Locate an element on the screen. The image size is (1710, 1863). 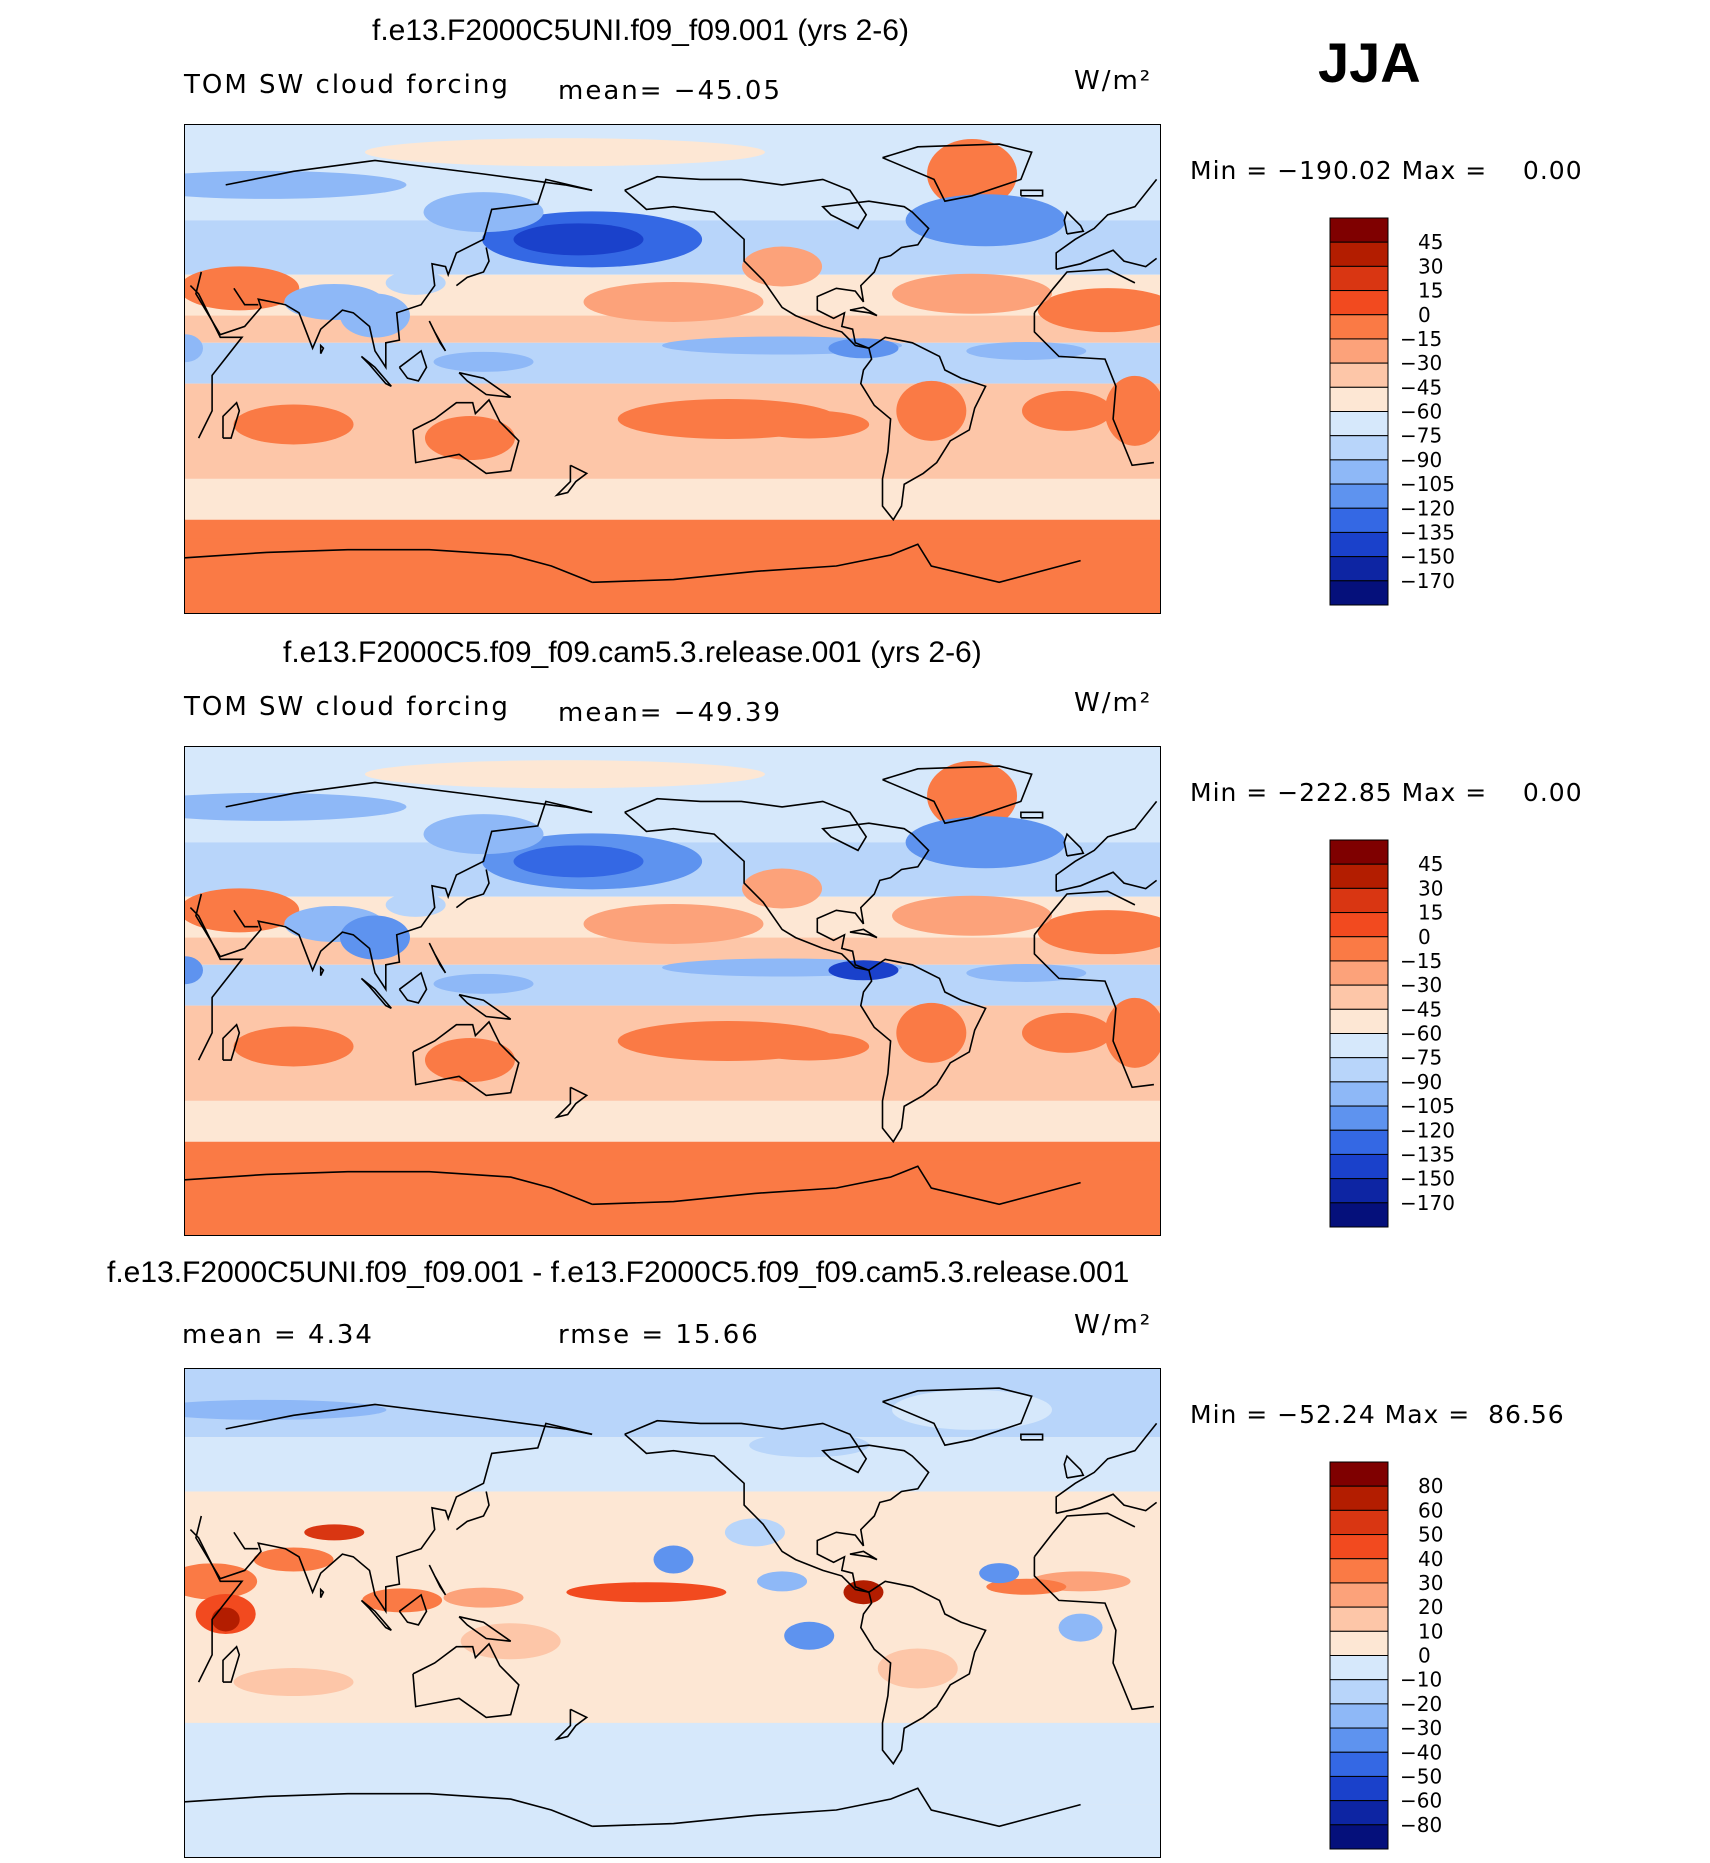
season-label: JJA is located at coordinates (1369, 62).